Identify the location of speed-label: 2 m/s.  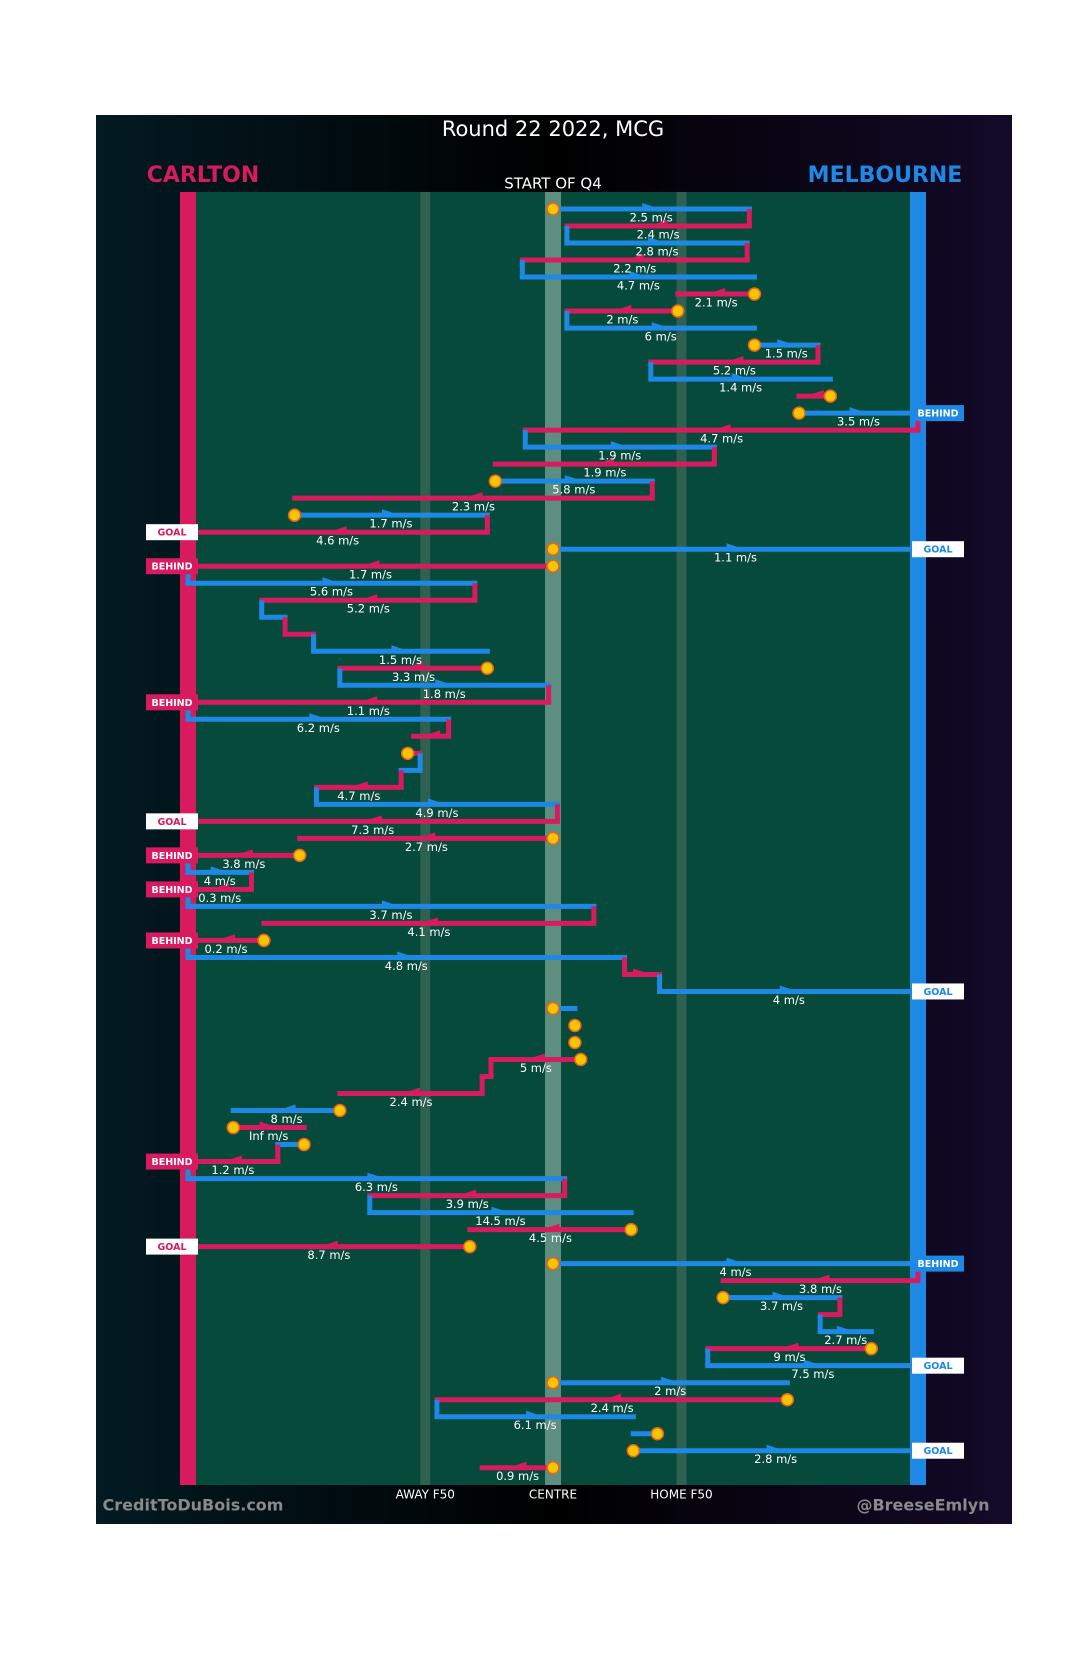
(622, 320).